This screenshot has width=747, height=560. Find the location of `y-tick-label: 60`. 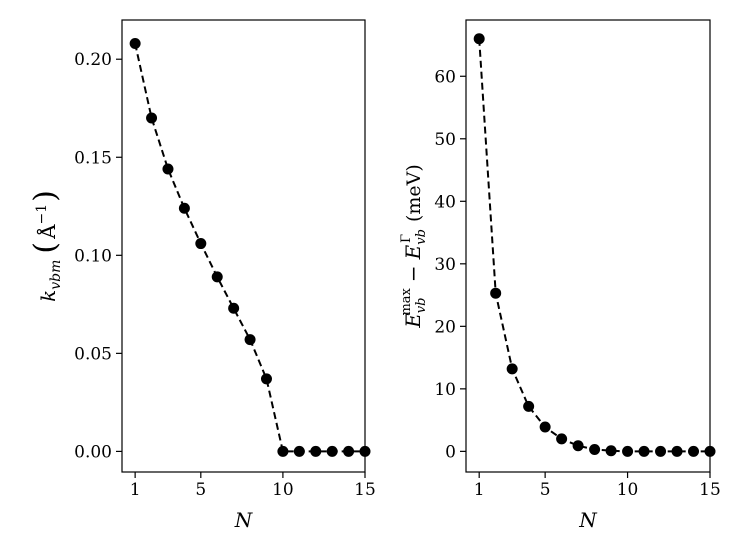

y-tick-label: 60 is located at coordinates (445, 77).